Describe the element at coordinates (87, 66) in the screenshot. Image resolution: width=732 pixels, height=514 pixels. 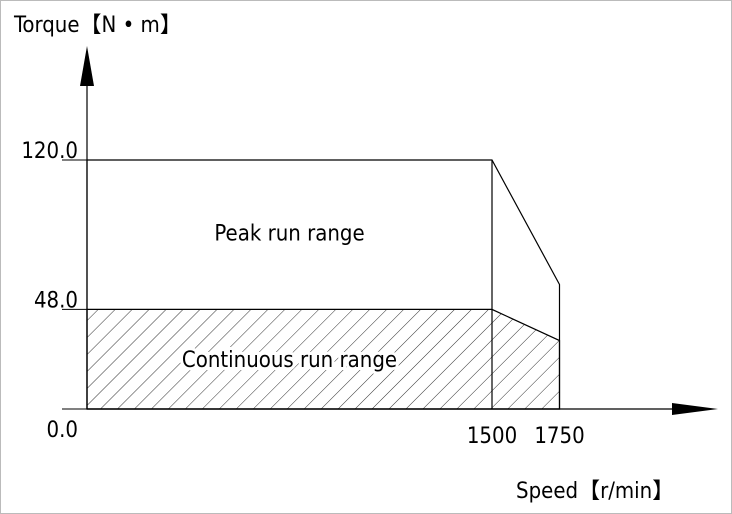
I see `y-axis-arrow` at that location.